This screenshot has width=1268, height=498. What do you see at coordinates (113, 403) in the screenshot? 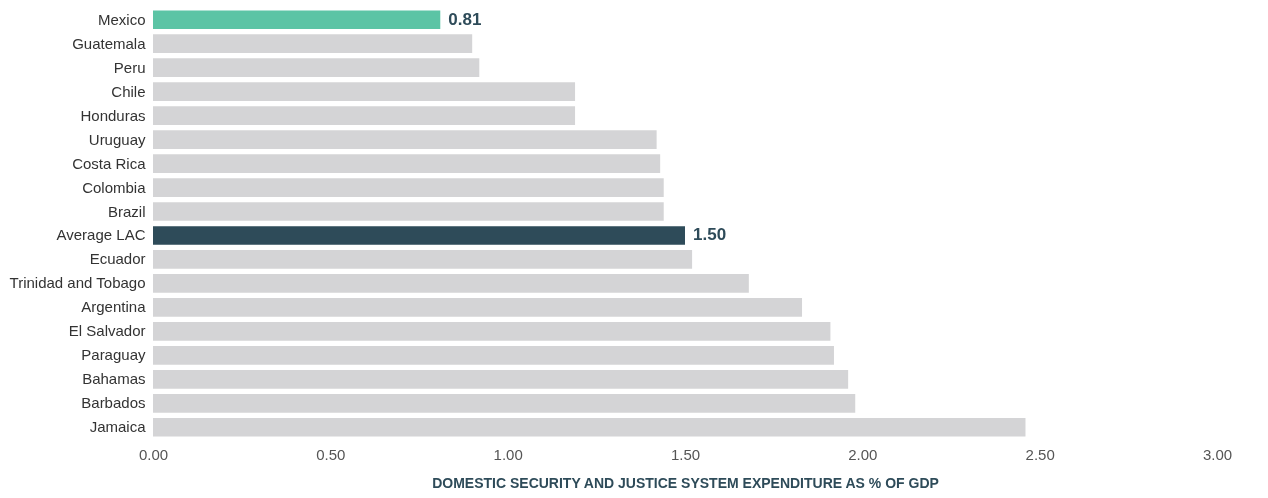
I see `y-tick-label: Barbados` at bounding box center [113, 403].